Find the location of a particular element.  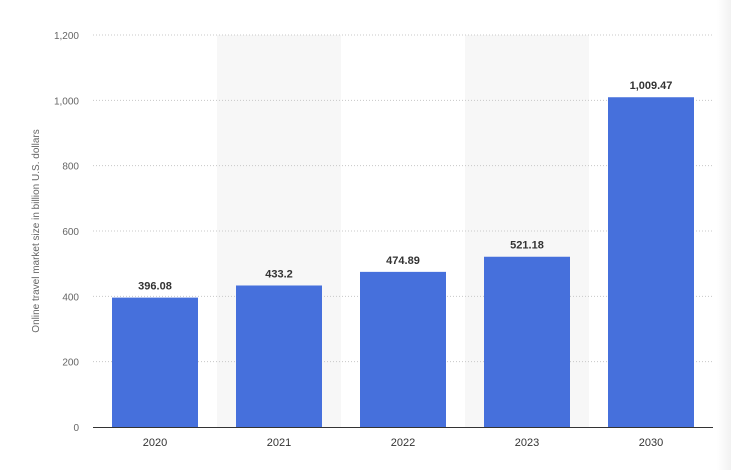

y-tick-label: 200 is located at coordinates (70, 363).